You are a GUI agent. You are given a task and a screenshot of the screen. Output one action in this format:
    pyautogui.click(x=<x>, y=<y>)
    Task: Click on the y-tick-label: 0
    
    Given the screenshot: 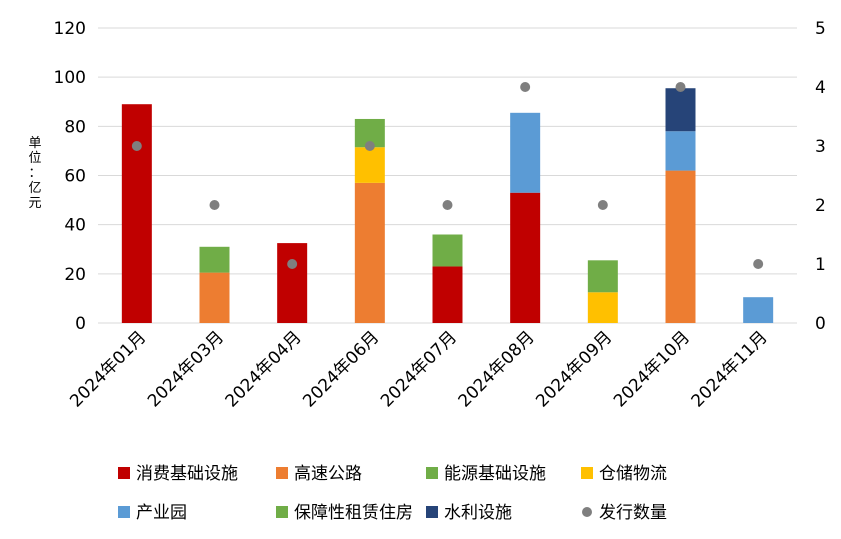 What is the action you would take?
    pyautogui.click(x=80, y=324)
    